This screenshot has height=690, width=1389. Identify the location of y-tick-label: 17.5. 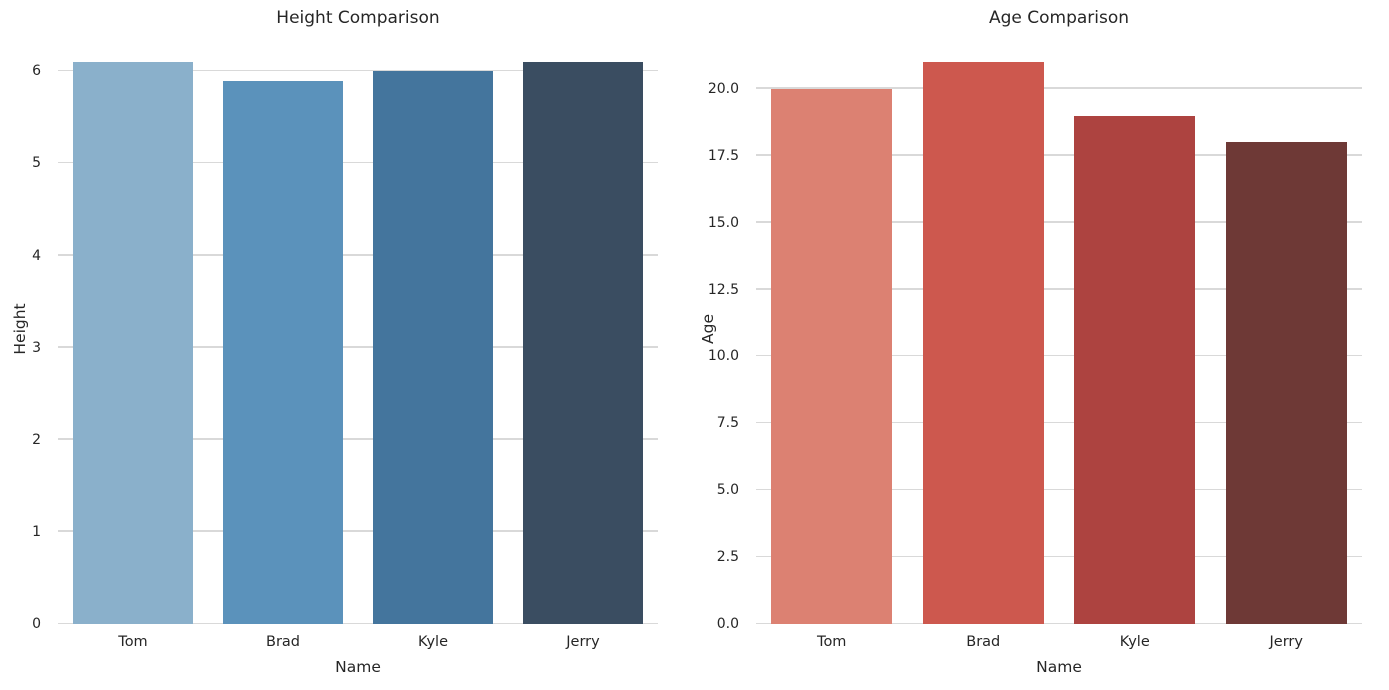
(723, 155).